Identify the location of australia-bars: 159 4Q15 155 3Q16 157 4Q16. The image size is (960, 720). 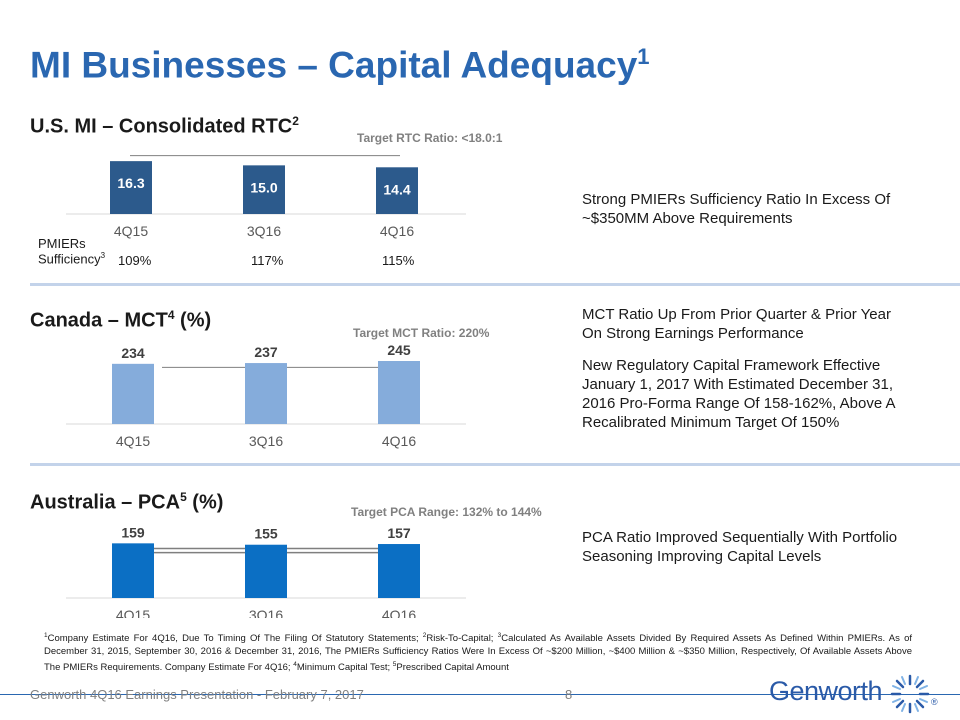
(266, 571).